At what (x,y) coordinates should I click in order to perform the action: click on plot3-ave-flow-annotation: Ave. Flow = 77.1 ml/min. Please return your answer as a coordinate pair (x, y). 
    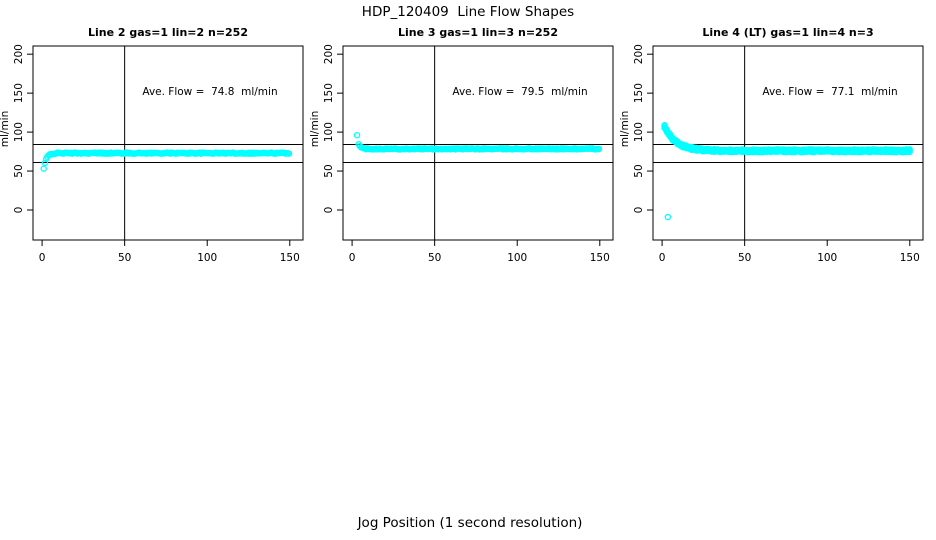
    Looking at the image, I should click on (830, 92).